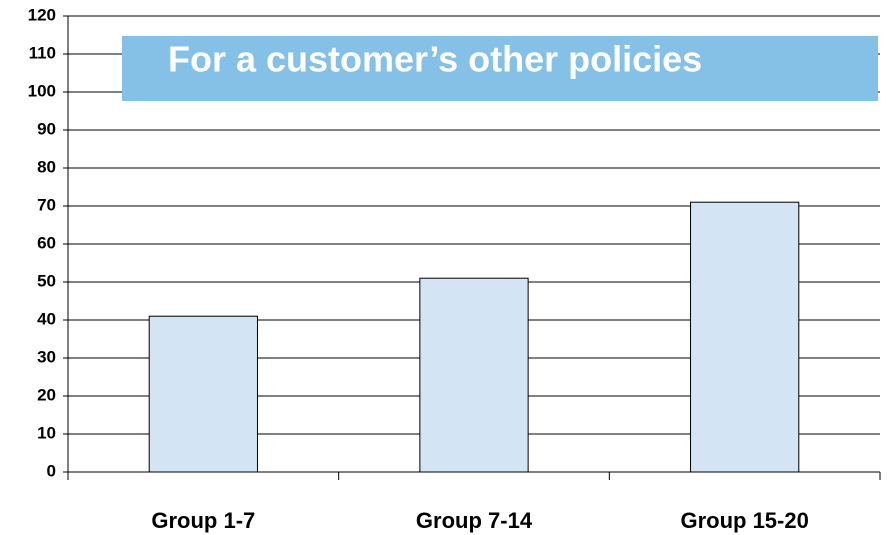 Image resolution: width=887 pixels, height=535 pixels. I want to click on y-tick-label: 60, so click(46, 242).